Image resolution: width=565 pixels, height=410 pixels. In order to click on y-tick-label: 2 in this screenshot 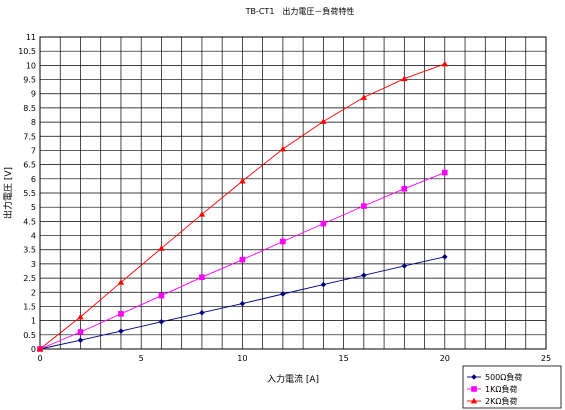, I will do `click(33, 292)`.